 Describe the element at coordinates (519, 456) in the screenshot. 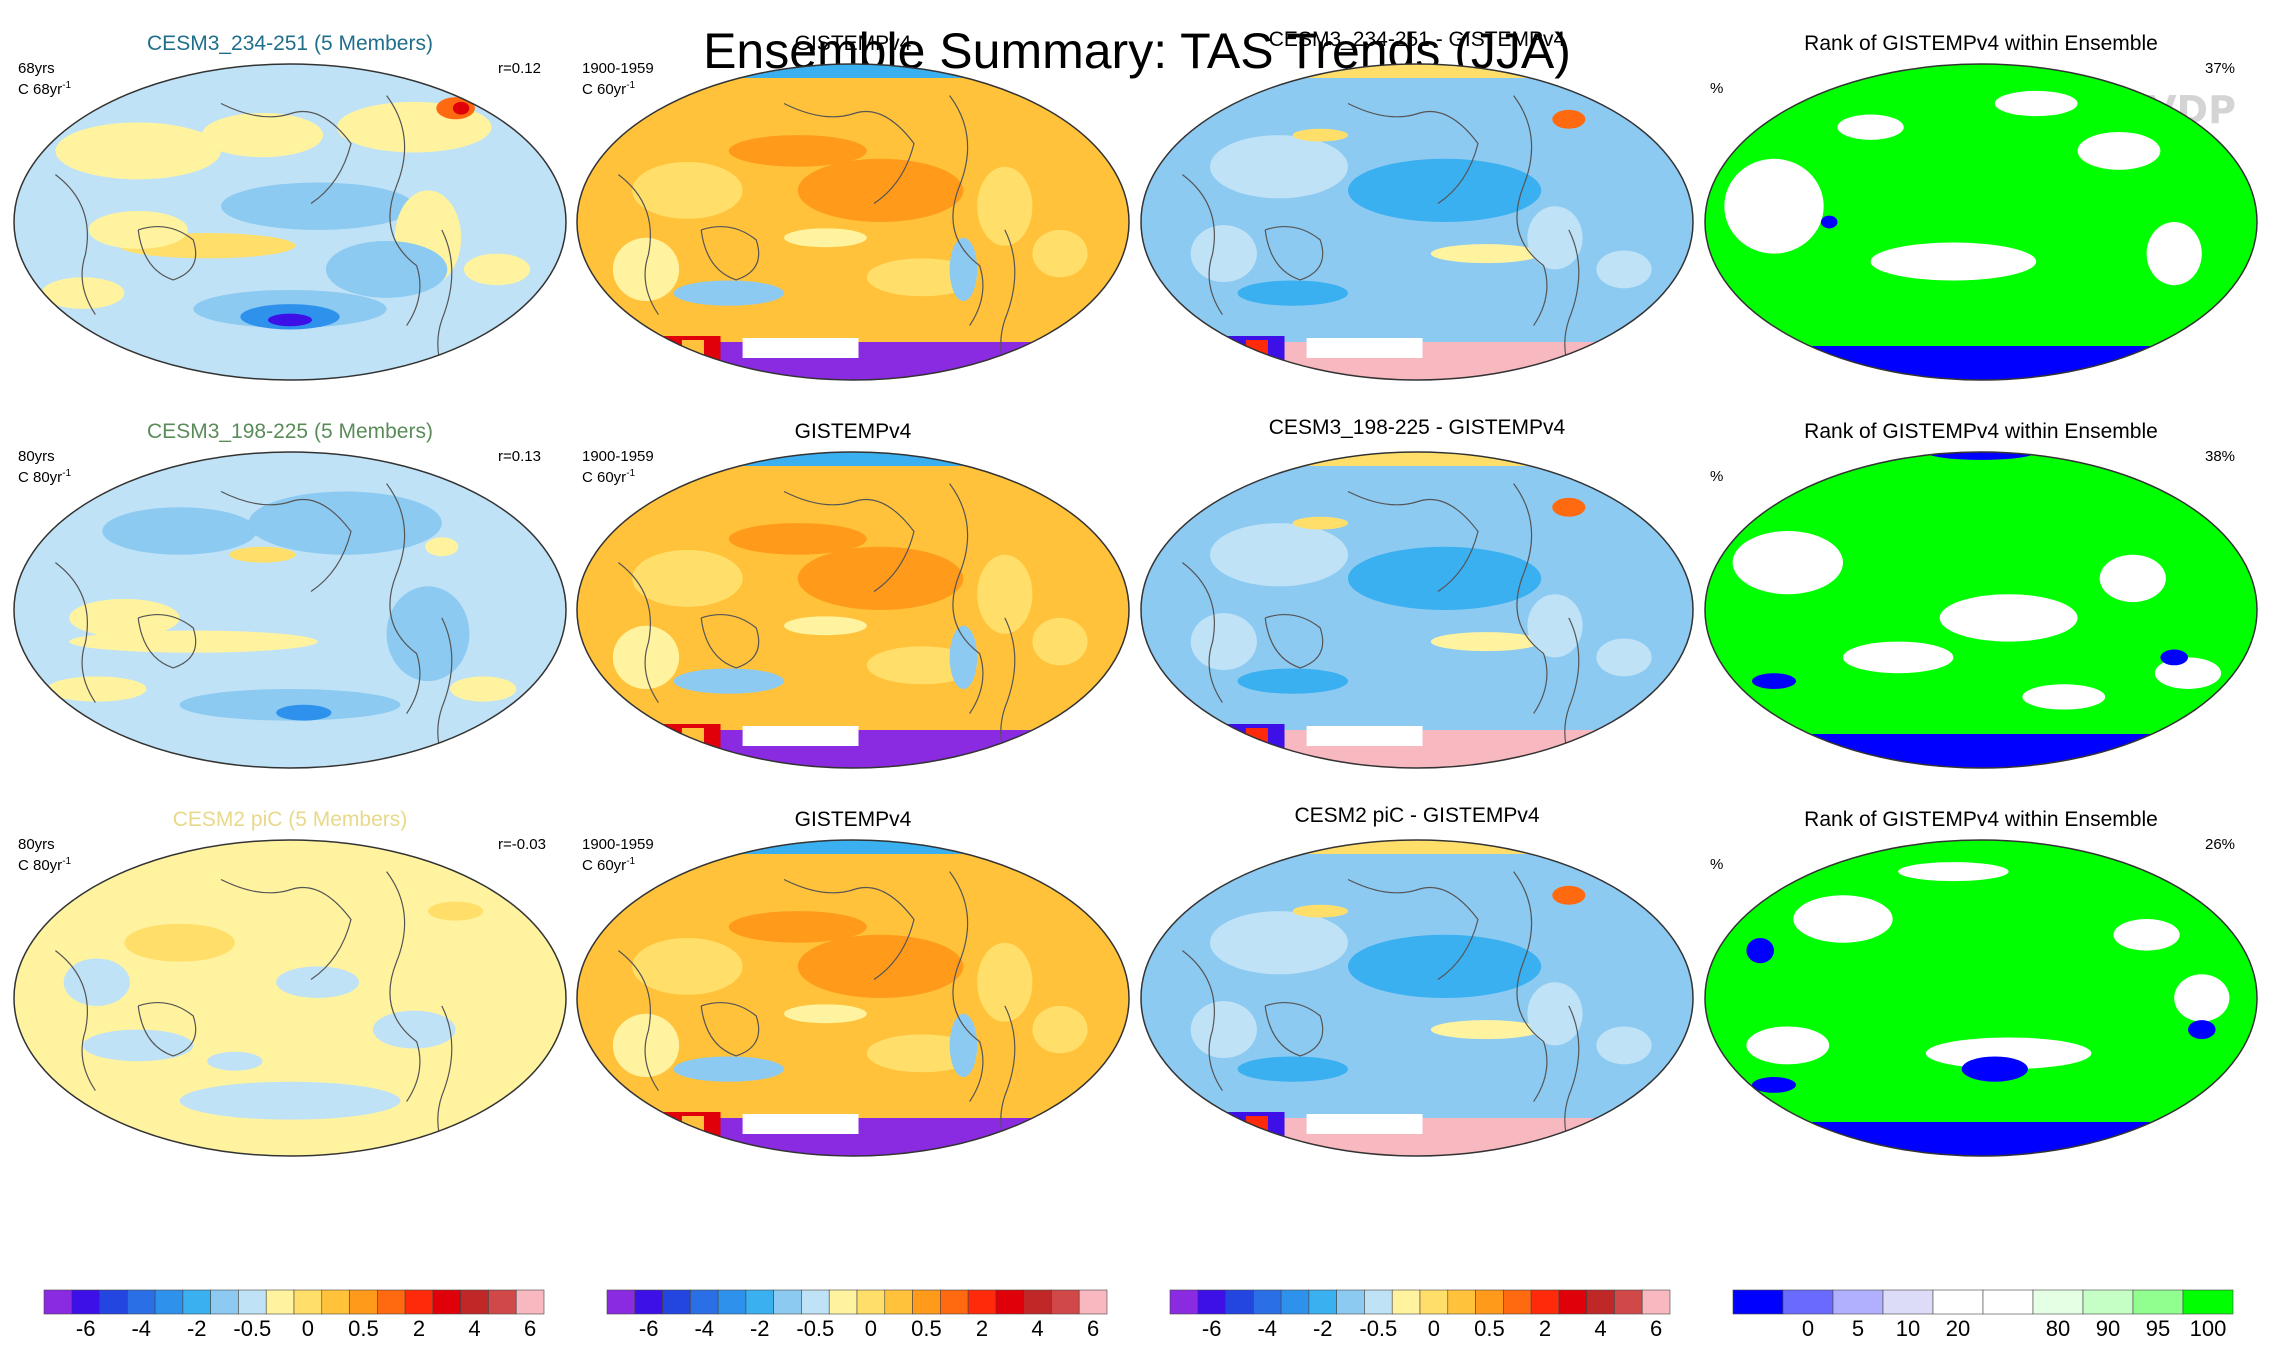

I see `ensemble-correlation: r=0.13` at that location.